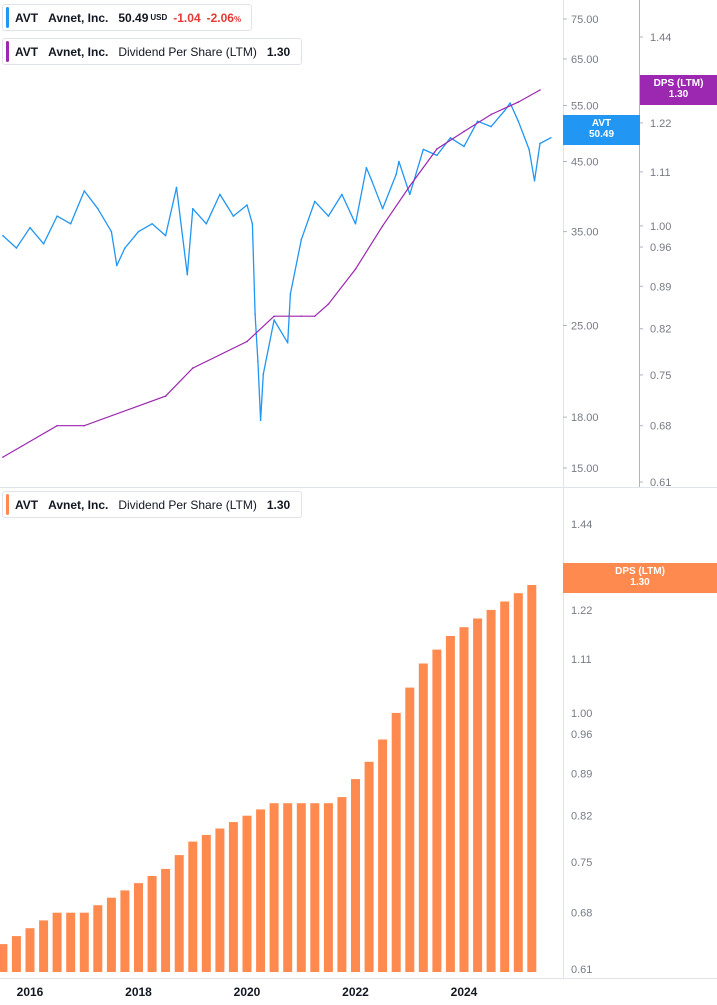 The width and height of the screenshot is (717, 1005). Describe the element at coordinates (660, 124) in the screenshot. I see `dps-axis-label: 1.22` at that location.